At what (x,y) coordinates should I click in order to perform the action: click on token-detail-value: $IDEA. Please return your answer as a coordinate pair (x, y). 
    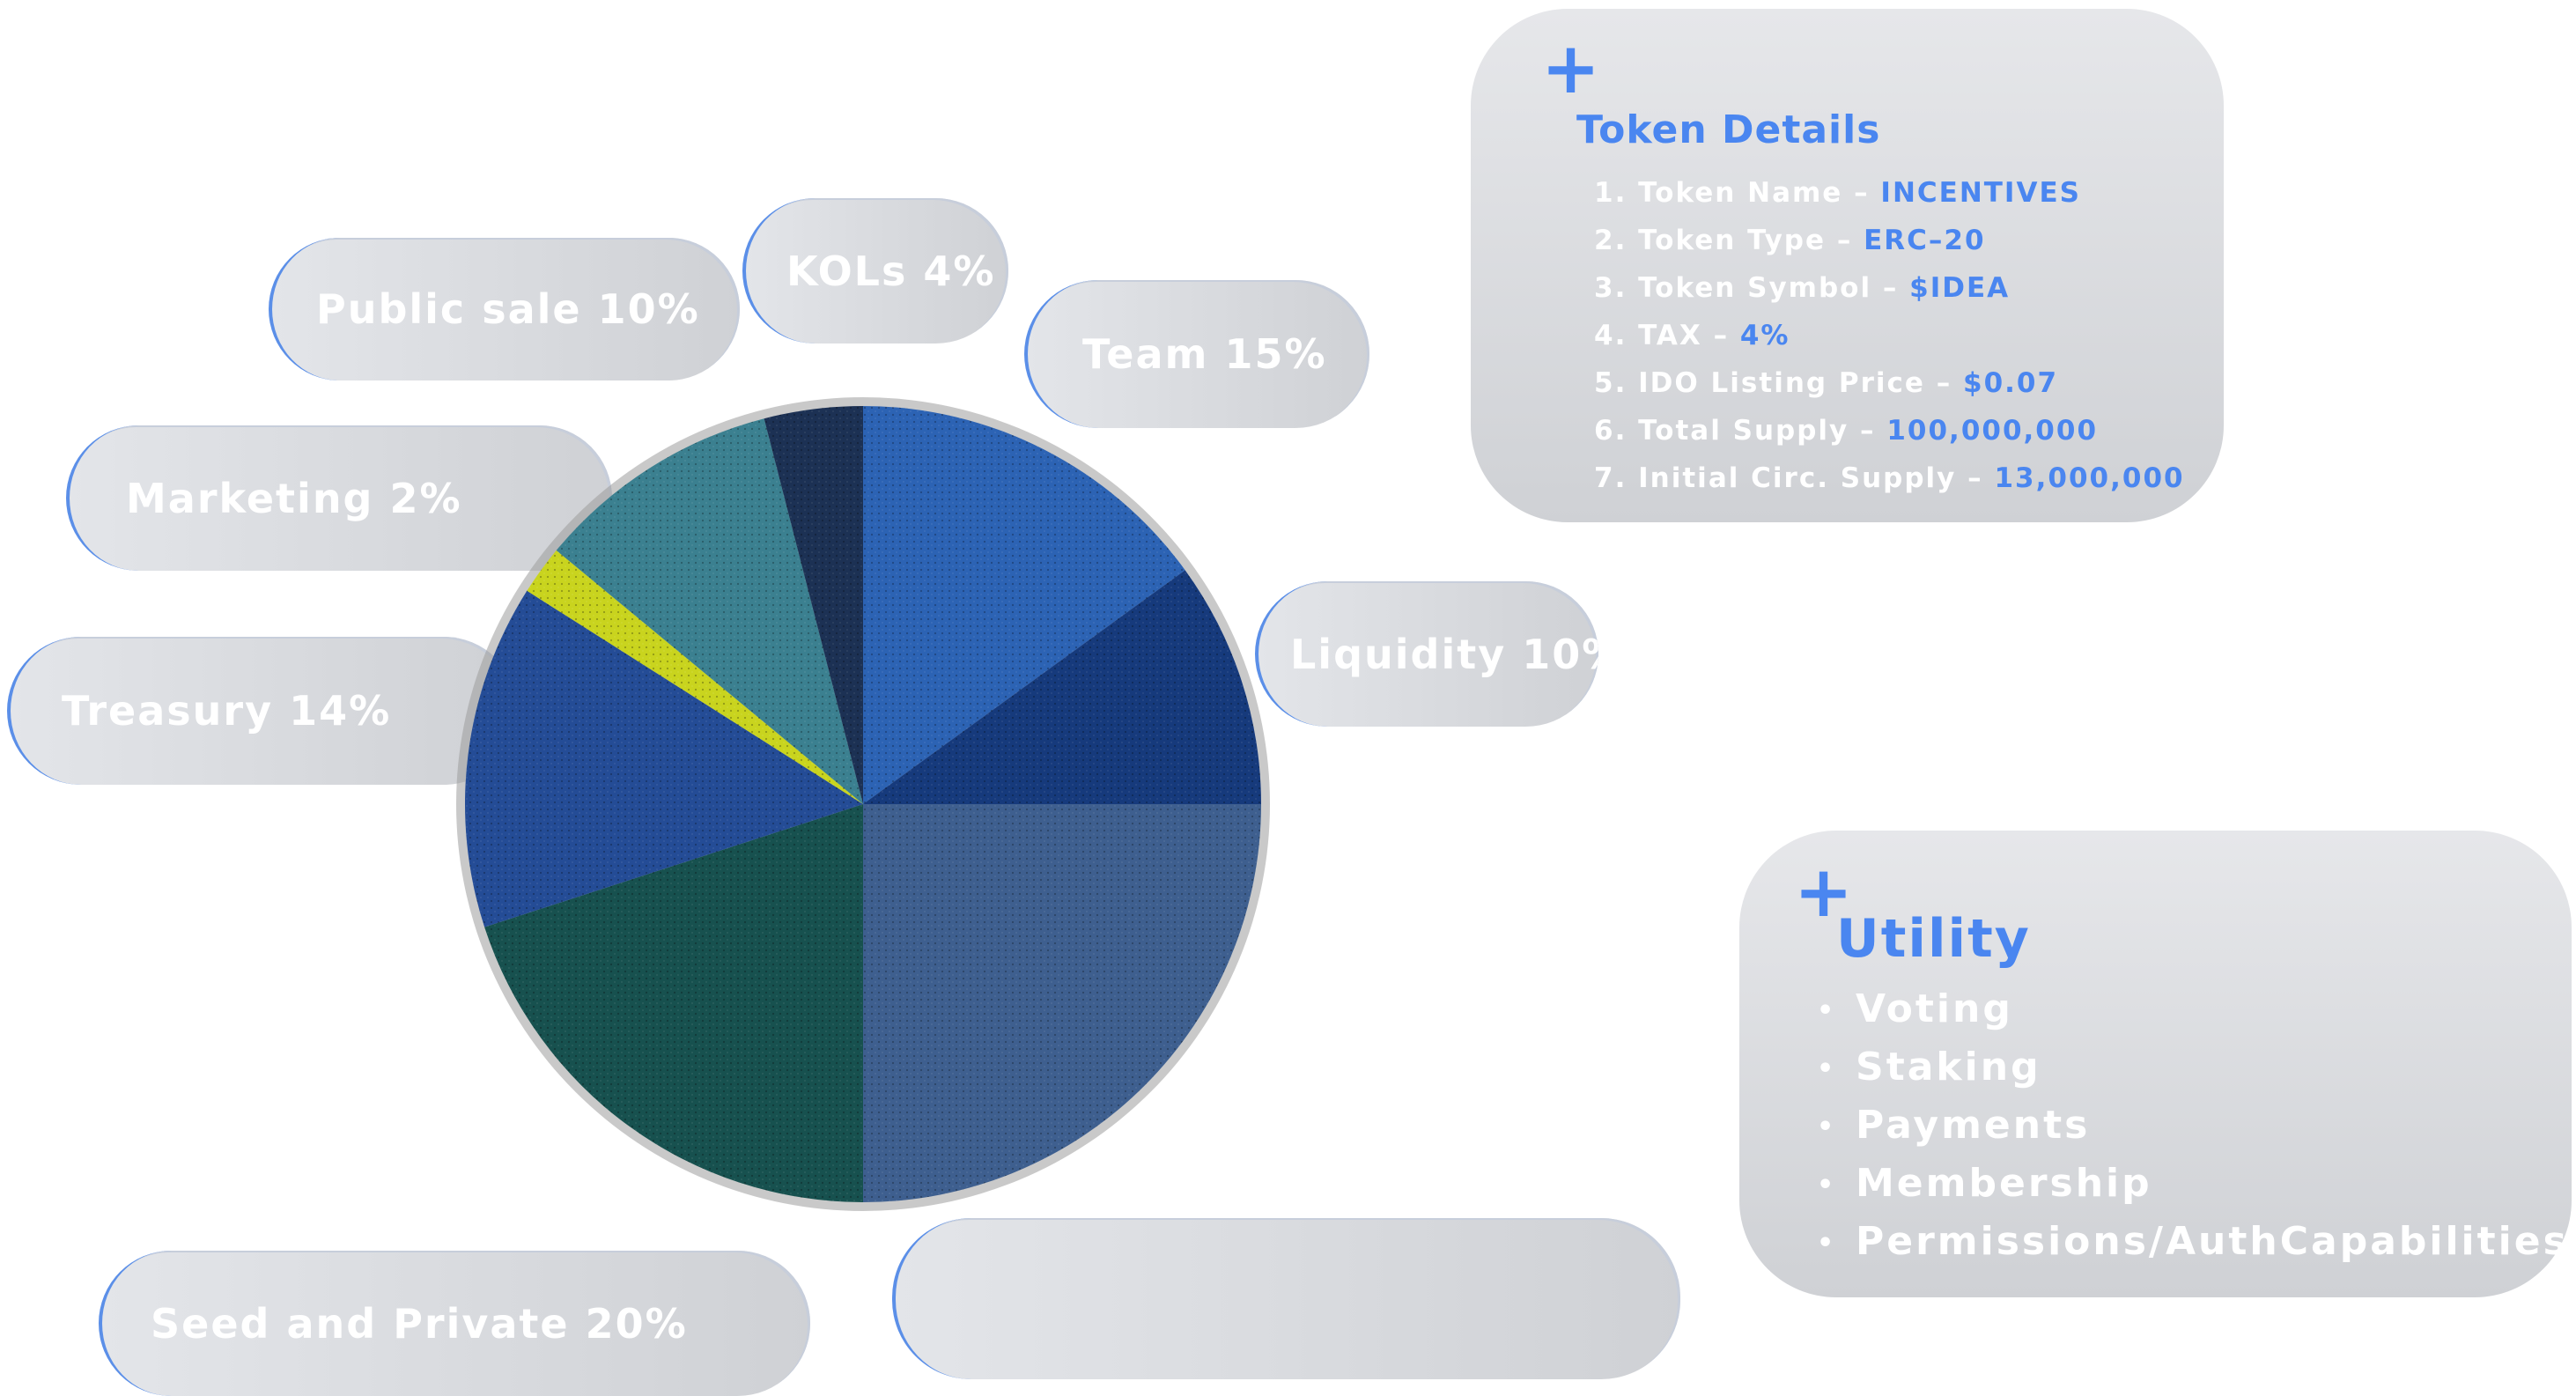
    Looking at the image, I should click on (1959, 288).